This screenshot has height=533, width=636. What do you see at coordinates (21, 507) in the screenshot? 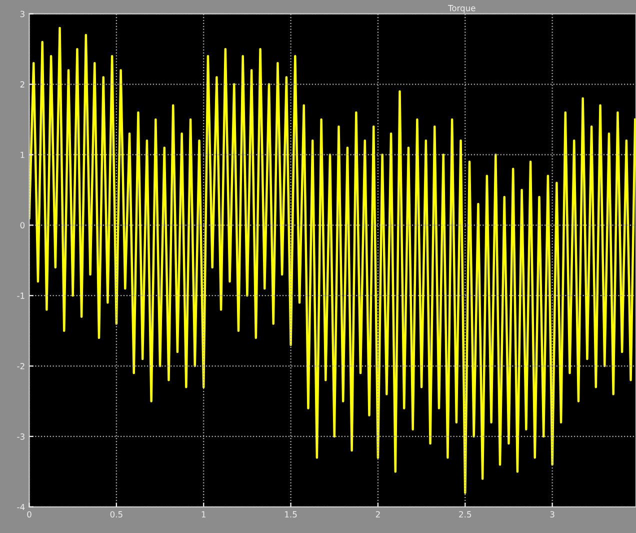
I see `y-tick-label: -4` at bounding box center [21, 507].